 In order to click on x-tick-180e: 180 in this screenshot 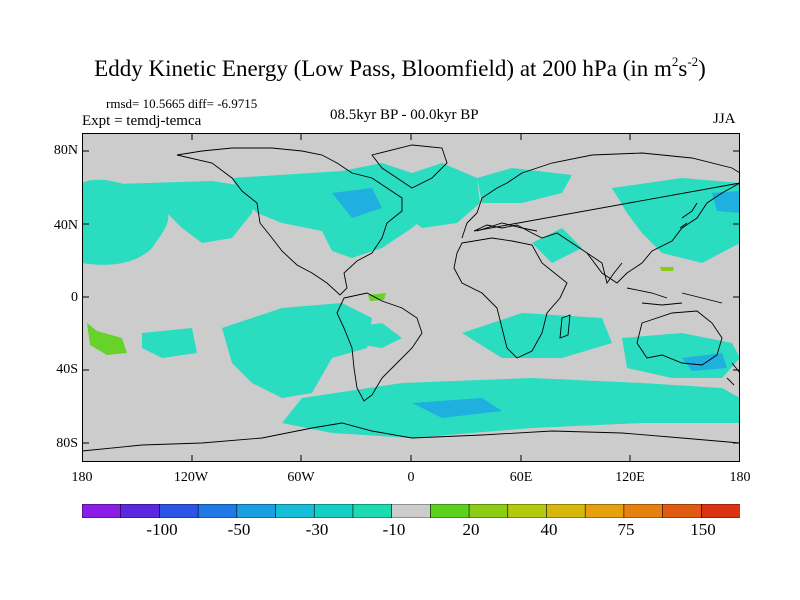, I will do `click(740, 477)`.